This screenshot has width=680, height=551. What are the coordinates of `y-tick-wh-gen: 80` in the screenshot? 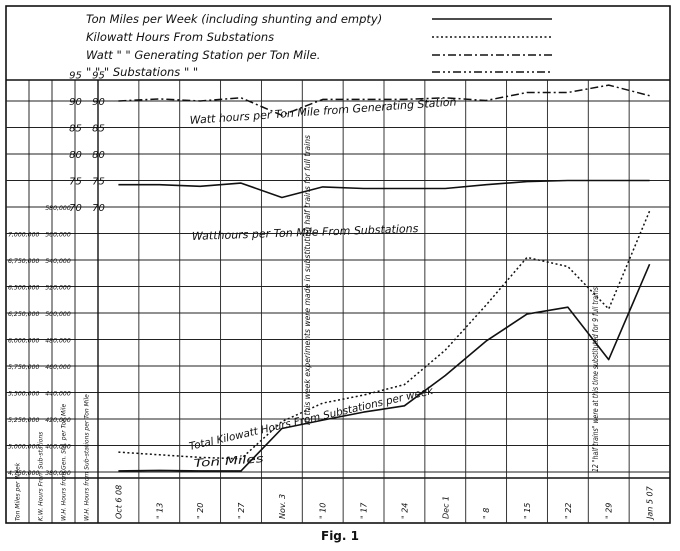 It's located at (75, 155).